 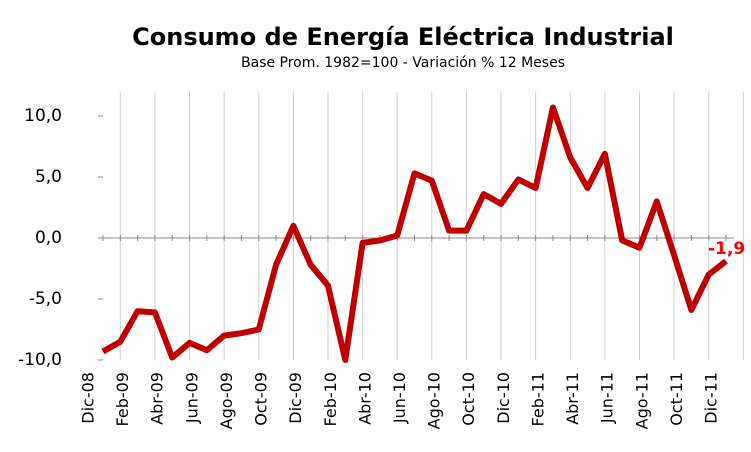 What do you see at coordinates (261, 399) in the screenshot?
I see `x-tick-label: Oct-09` at bounding box center [261, 399].